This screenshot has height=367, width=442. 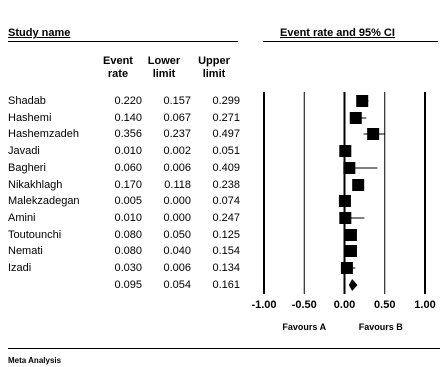 What do you see at coordinates (226, 101) in the screenshot?
I see `upper-limit: 0.299` at bounding box center [226, 101].